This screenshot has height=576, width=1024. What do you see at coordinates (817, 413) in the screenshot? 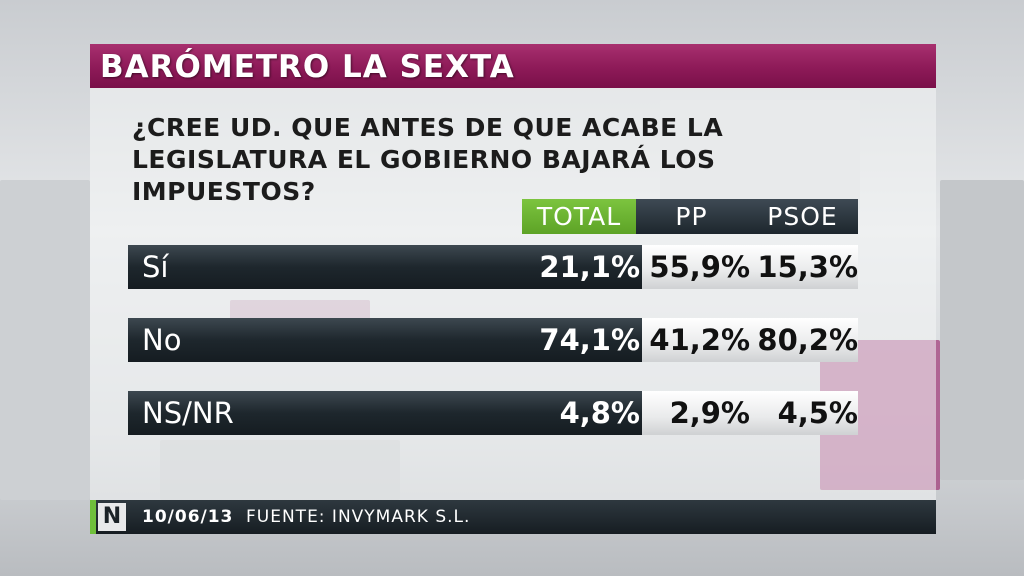
I see `row-psoe-value: 4,5%` at bounding box center [817, 413].